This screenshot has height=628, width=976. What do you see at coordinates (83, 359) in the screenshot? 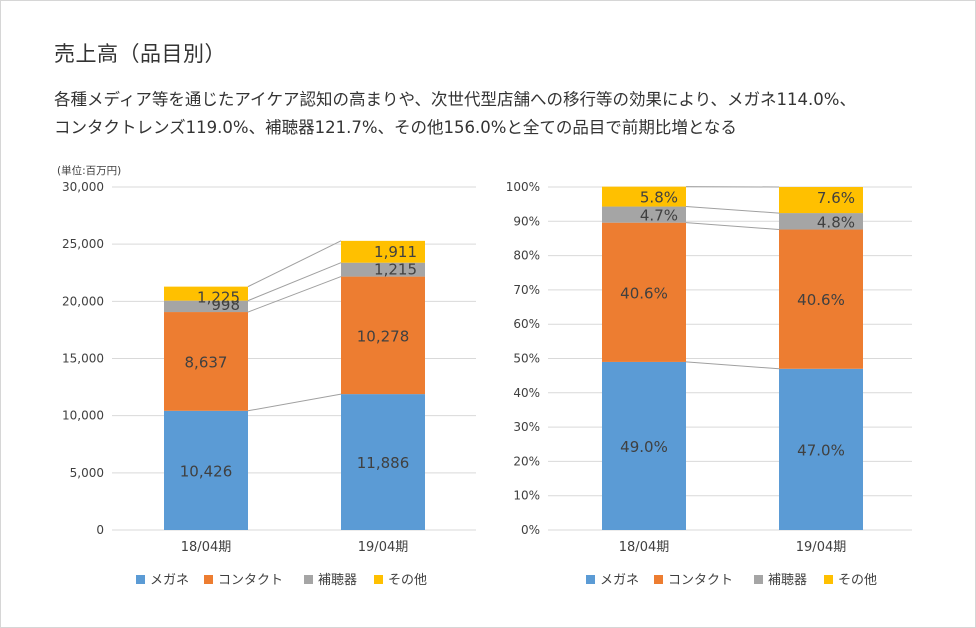
I see `y-tick-label: 15,000` at bounding box center [83, 359].